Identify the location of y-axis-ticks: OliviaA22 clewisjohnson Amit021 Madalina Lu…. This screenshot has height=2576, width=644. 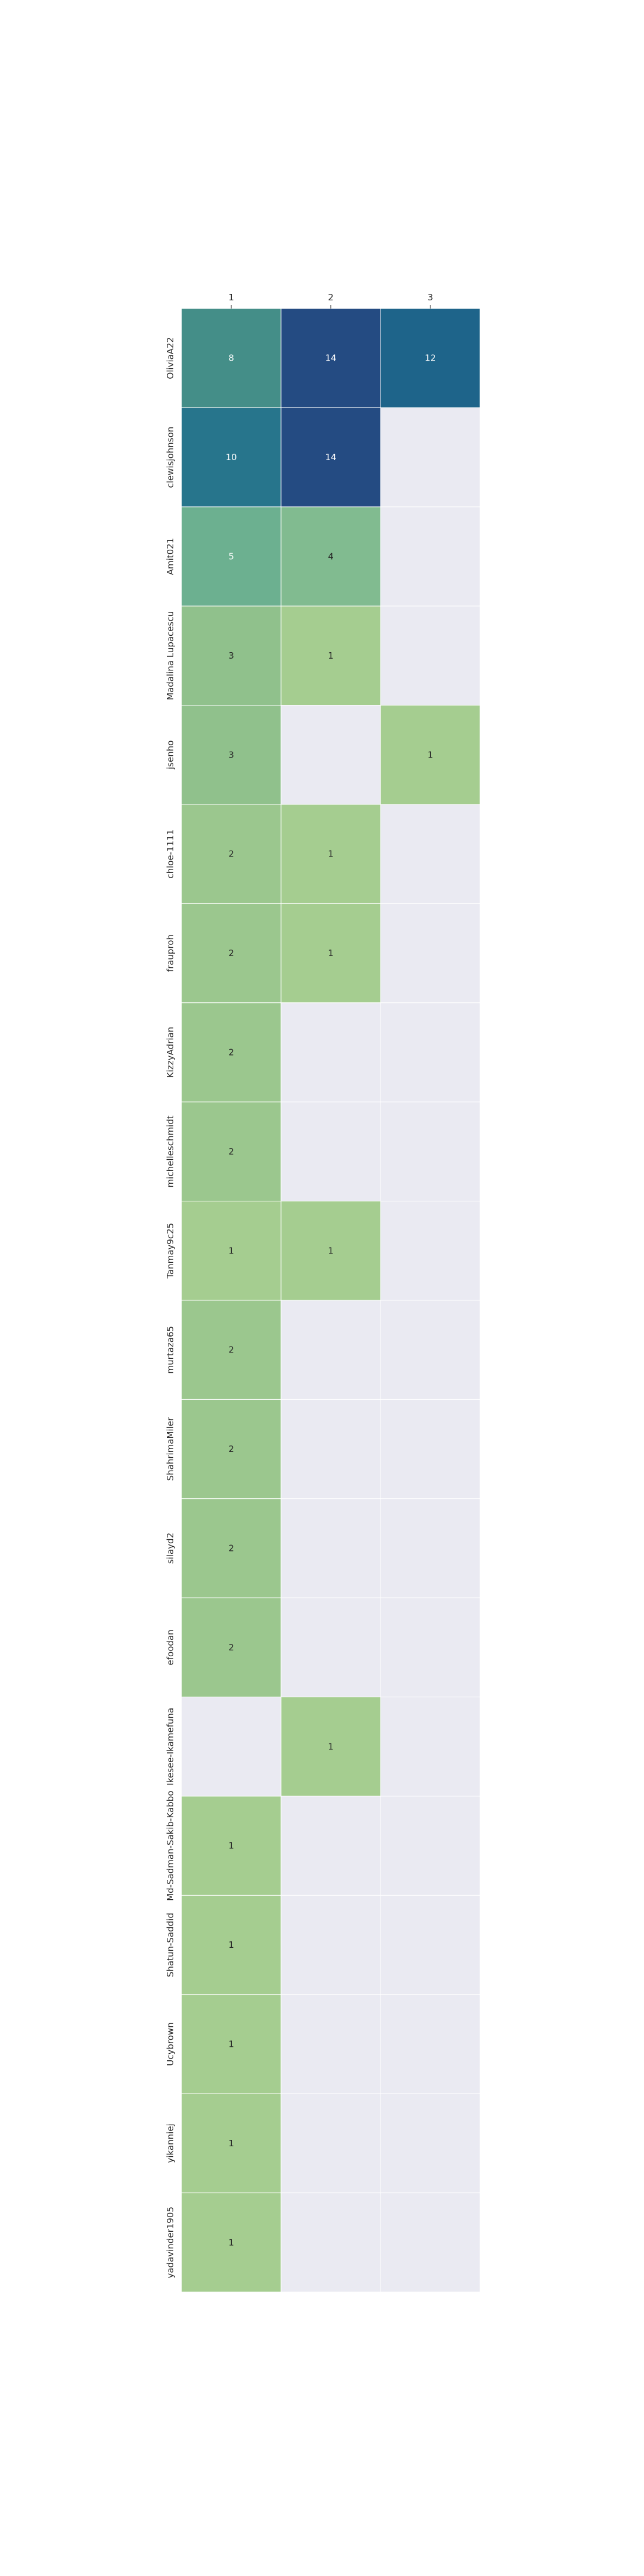
(170, 1308).